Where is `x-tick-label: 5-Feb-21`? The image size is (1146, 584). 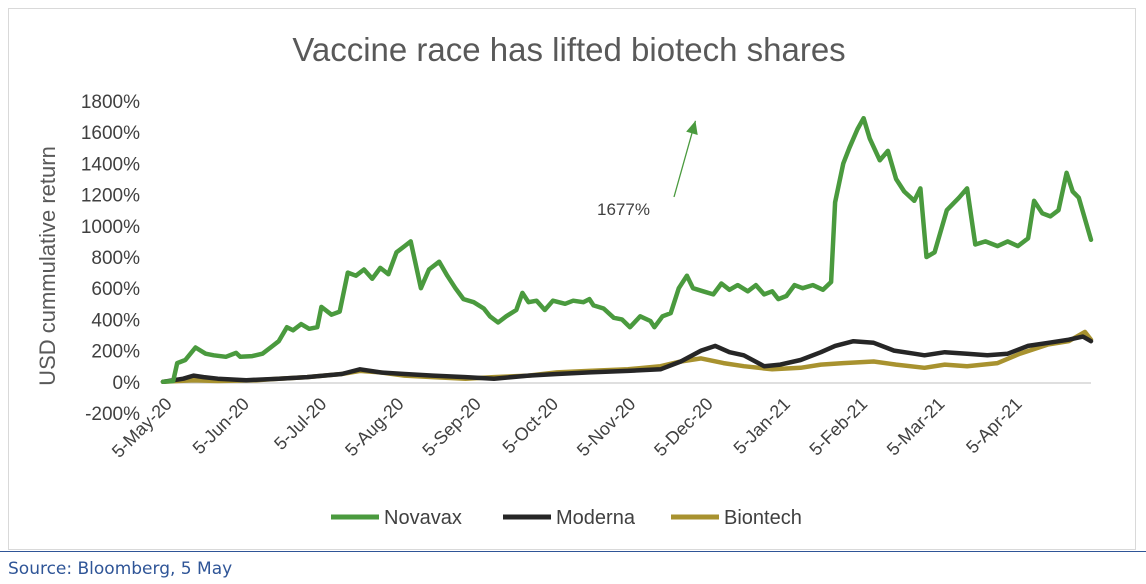
x-tick-label: 5-Feb-21 is located at coordinates (838, 427).